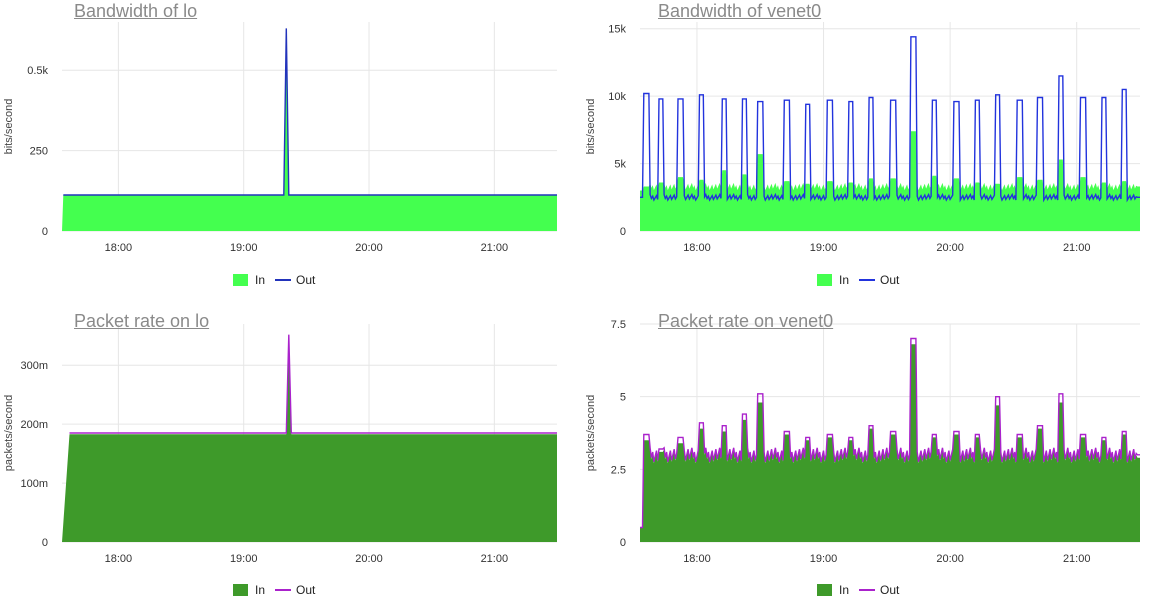 The width and height of the screenshot is (1164, 603). What do you see at coordinates (618, 470) in the screenshot?
I see `y-tick-label: 2.5` at bounding box center [618, 470].